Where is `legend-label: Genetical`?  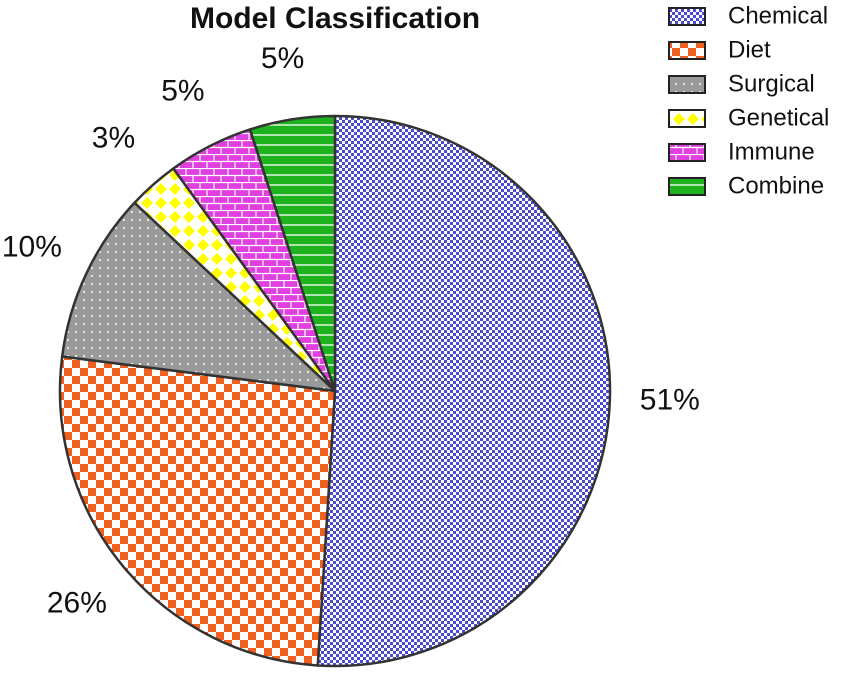
legend-label: Genetical is located at coordinates (778, 117).